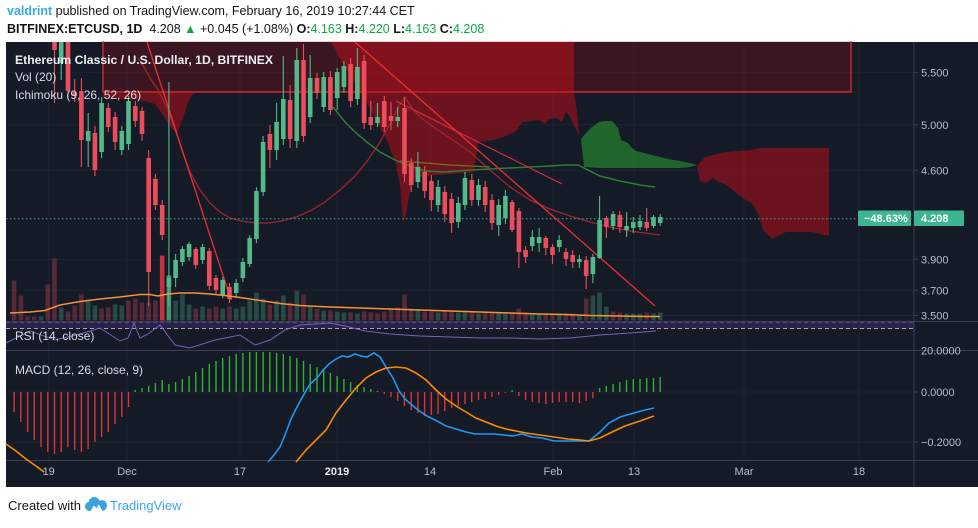  What do you see at coordinates (54, 336) in the screenshot?
I see `svg-text: RSI (14, close)` at bounding box center [54, 336].